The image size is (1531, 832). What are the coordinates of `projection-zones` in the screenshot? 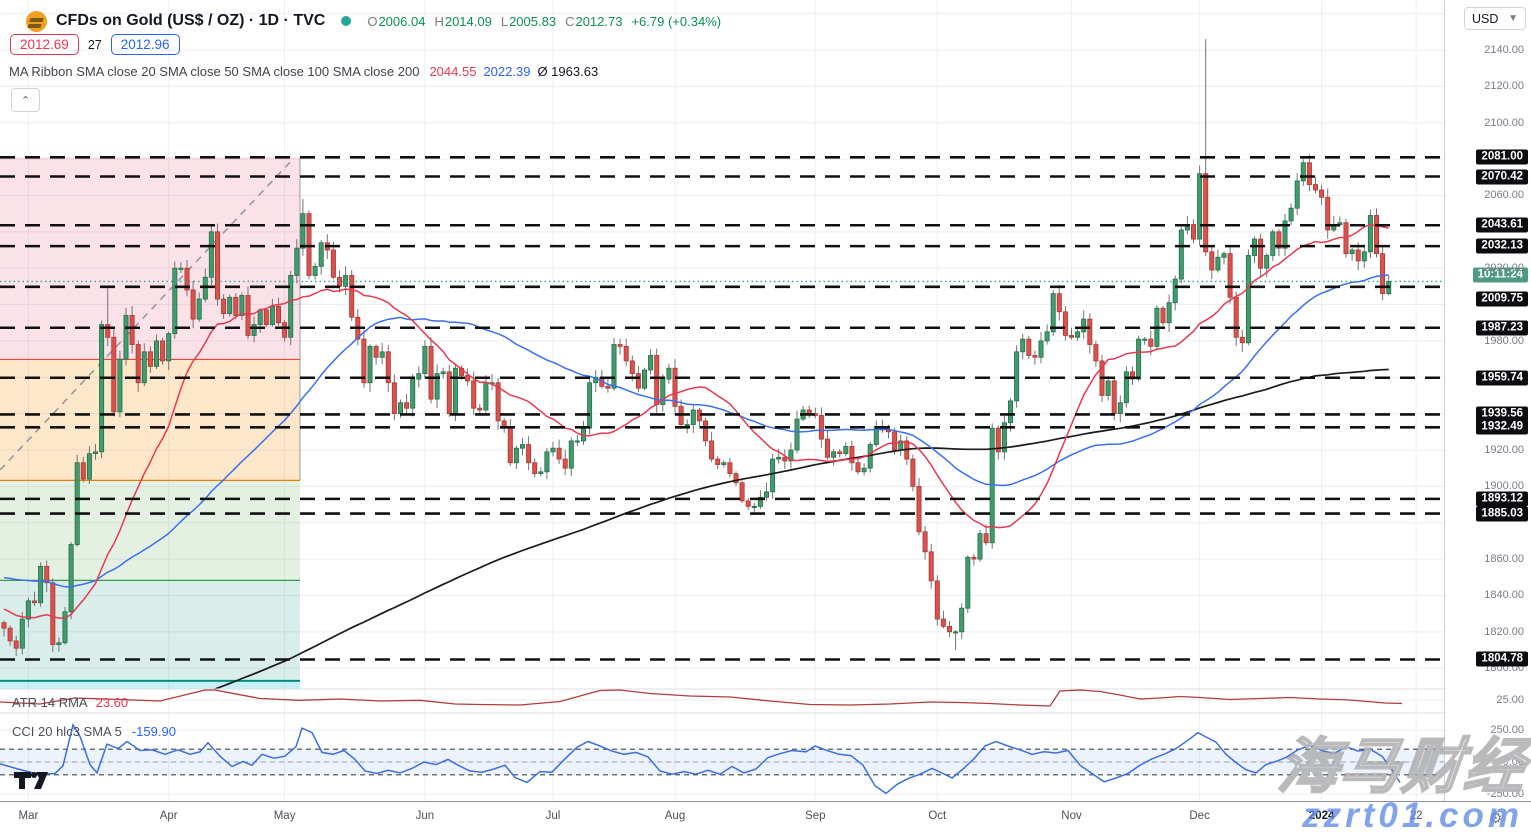 It's located at (150, 423).